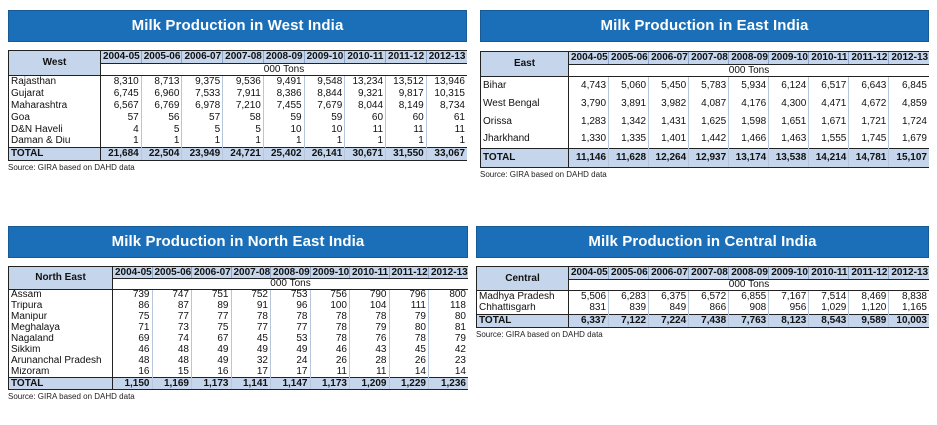 The height and width of the screenshot is (425, 937). What do you see at coordinates (132, 339) in the screenshot?
I see `value-cell: 69` at bounding box center [132, 339].